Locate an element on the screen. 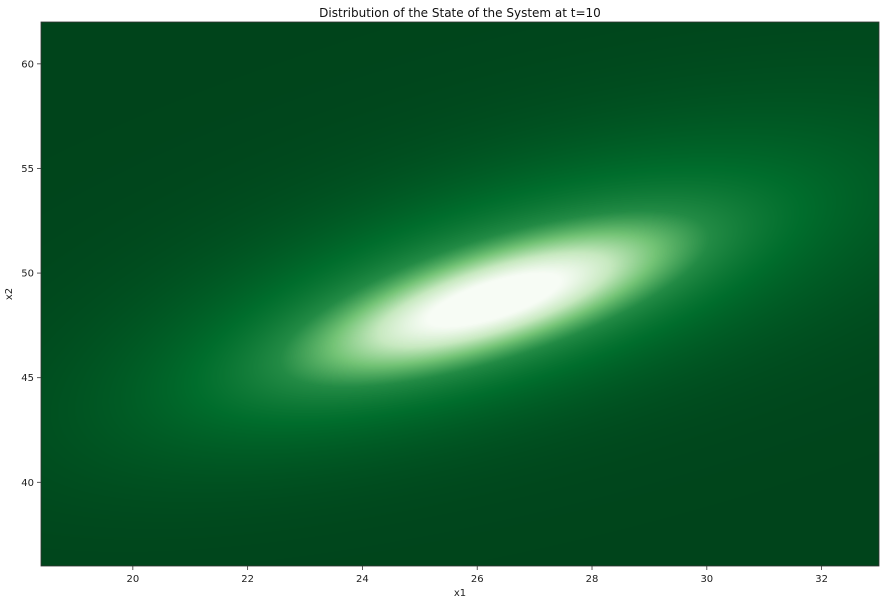  x-tick-label: 20 is located at coordinates (132, 579).